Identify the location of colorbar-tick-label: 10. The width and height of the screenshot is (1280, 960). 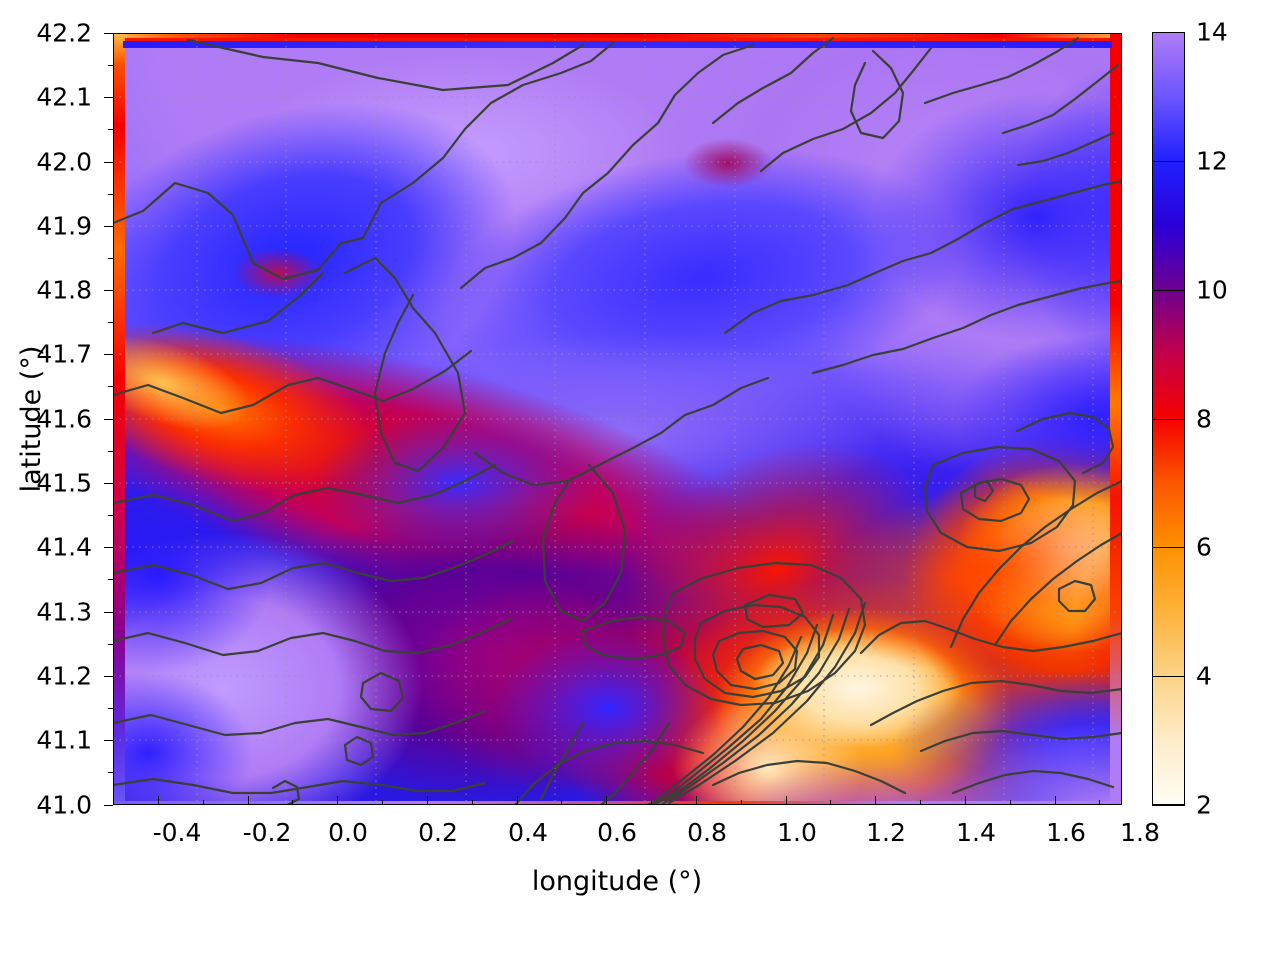
(1212, 290).